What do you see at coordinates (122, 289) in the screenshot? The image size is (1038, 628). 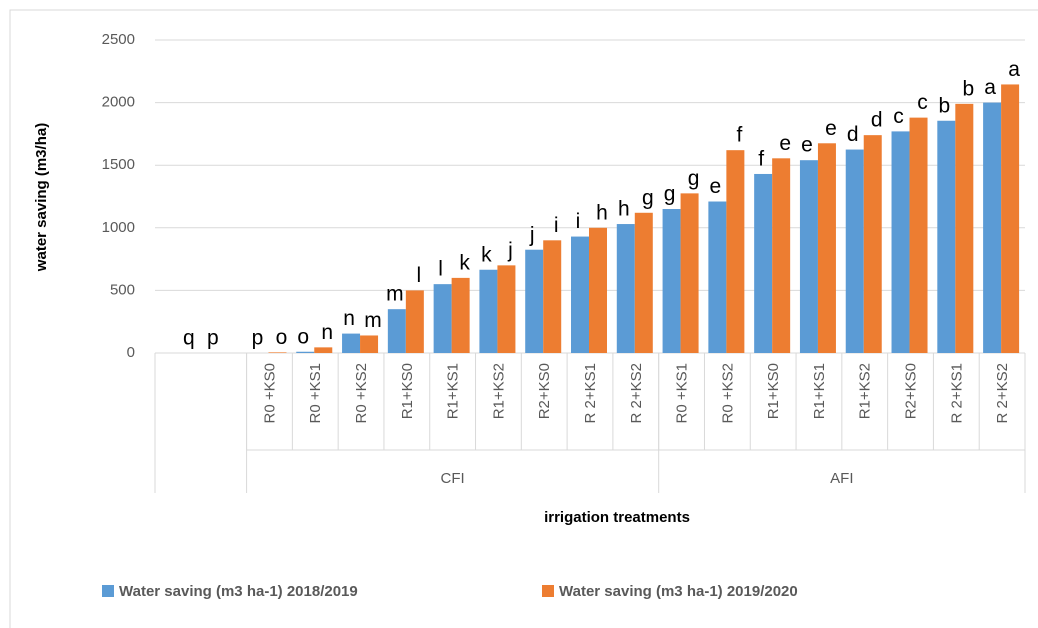 I see `y-tick-label: 500` at bounding box center [122, 289].